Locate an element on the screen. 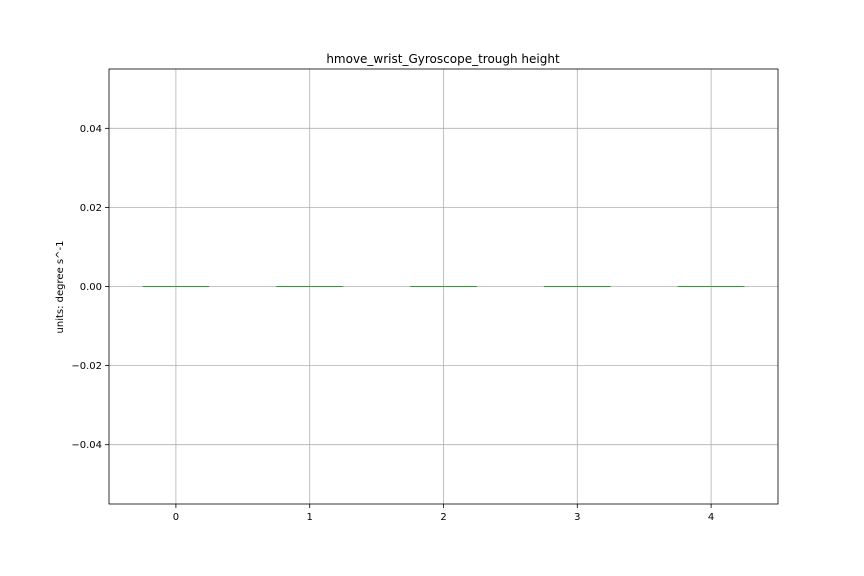  chart-title: hmove_wrist_Gyroscope_trough height is located at coordinates (443, 59).